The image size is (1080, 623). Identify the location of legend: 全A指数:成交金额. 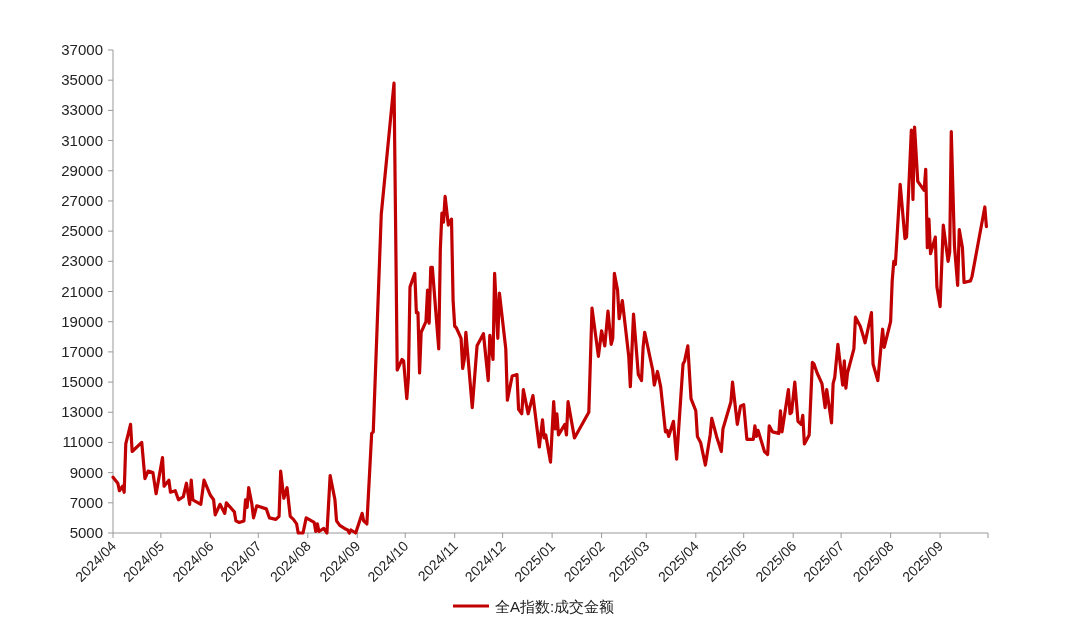
(534, 606).